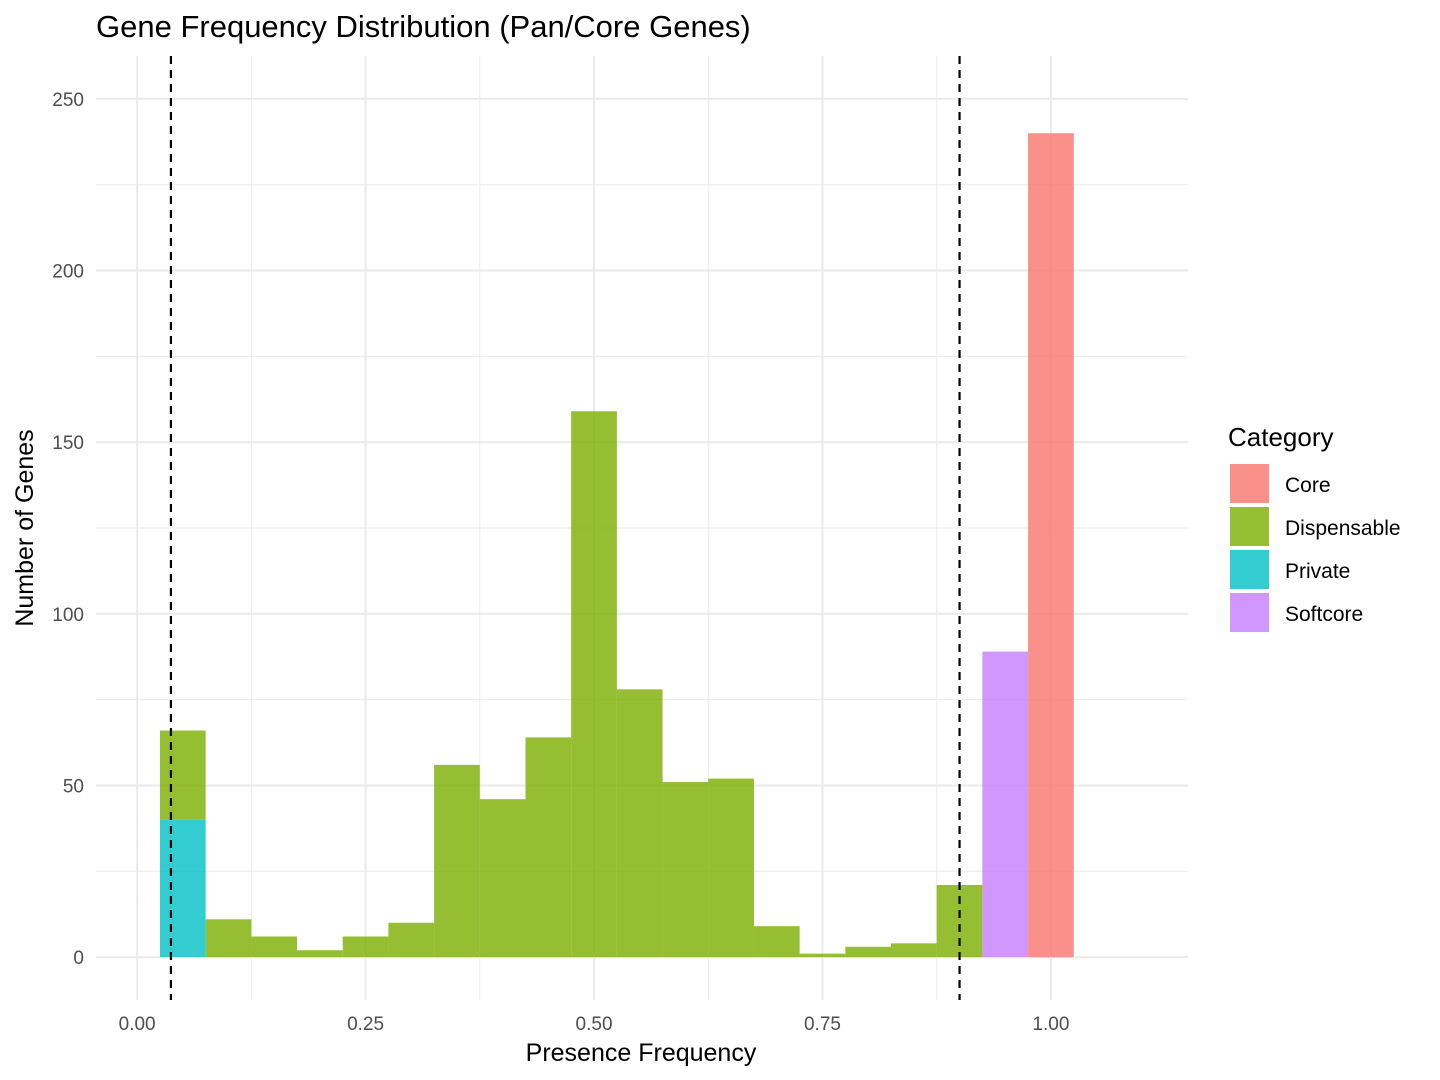  What do you see at coordinates (1249, 569) in the screenshot?
I see `legend-swatch-private` at bounding box center [1249, 569].